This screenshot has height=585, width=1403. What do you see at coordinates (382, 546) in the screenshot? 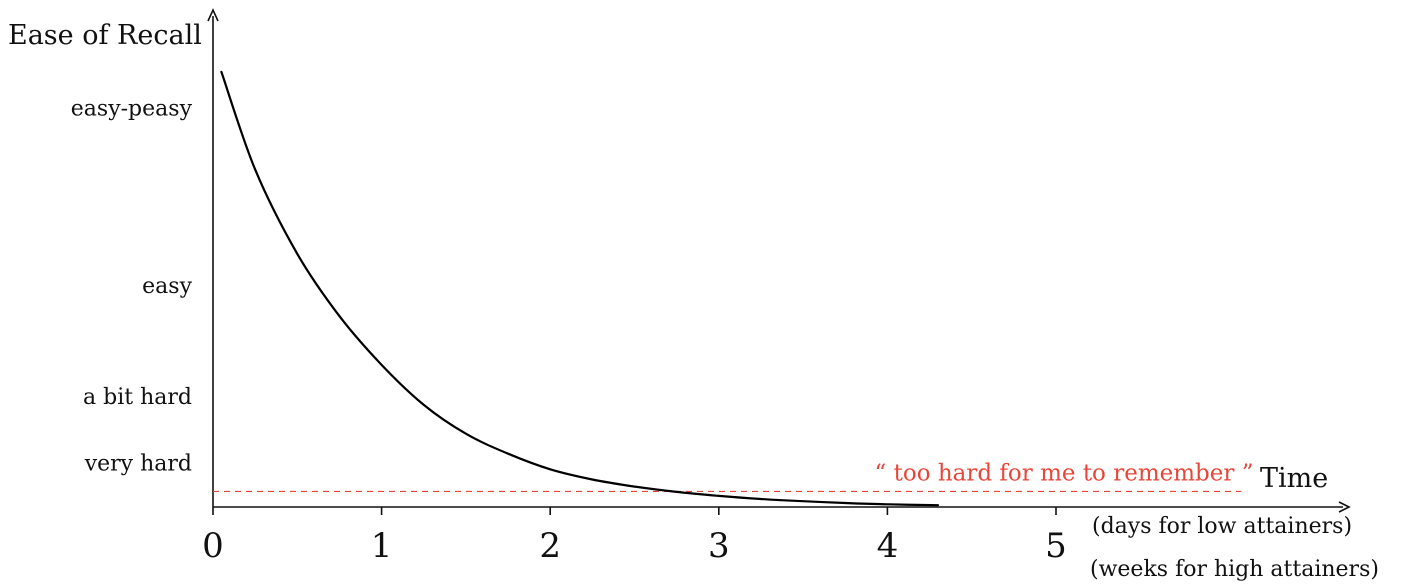
I see `x-tick-label: 1` at bounding box center [382, 546].